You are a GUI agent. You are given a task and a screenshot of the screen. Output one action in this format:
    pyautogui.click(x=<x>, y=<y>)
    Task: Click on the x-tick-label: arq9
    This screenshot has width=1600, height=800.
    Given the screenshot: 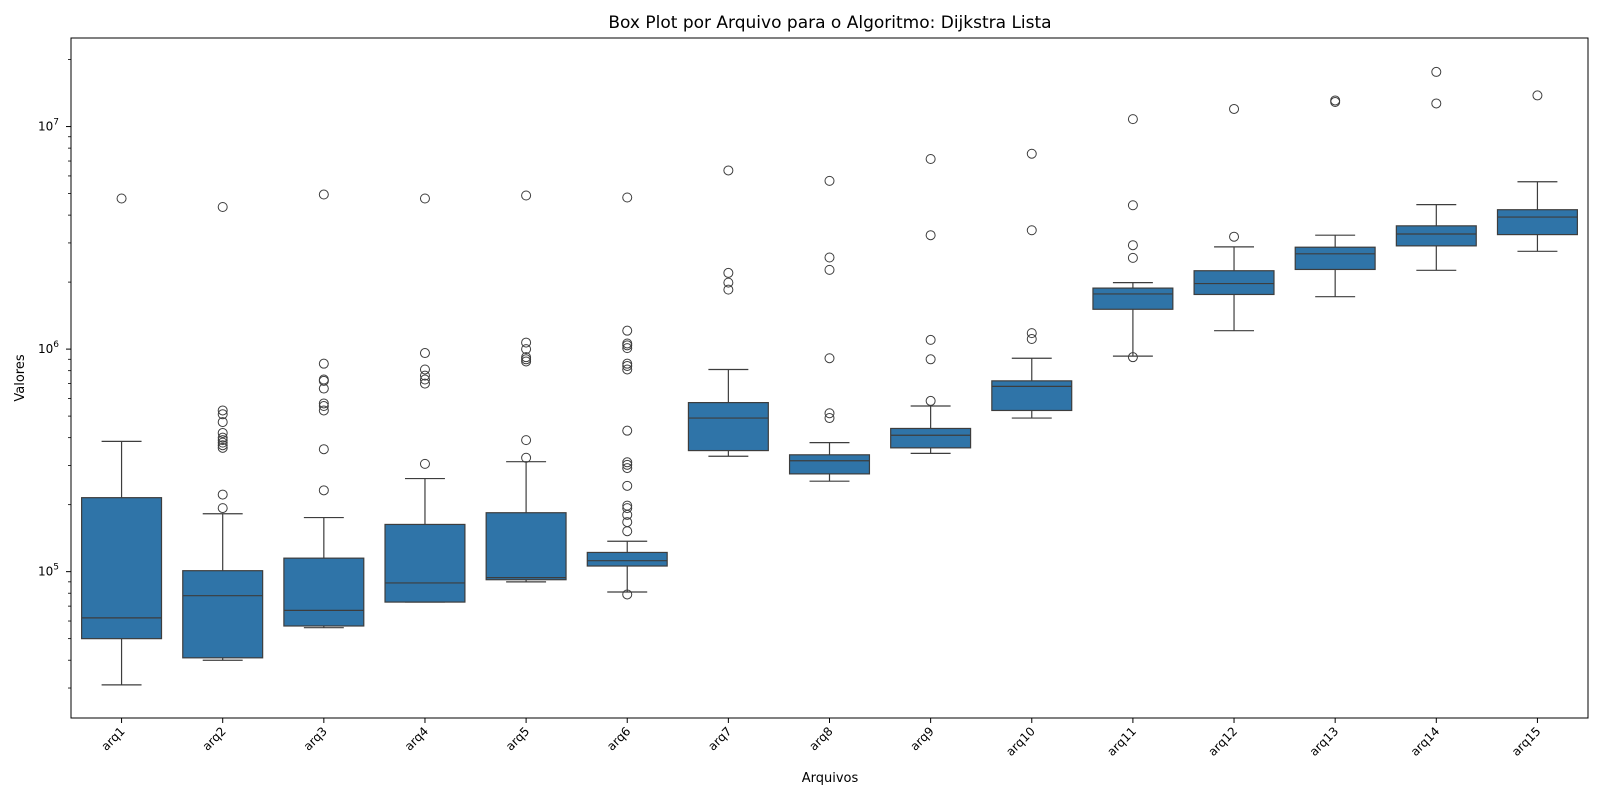 What is the action you would take?
    pyautogui.click(x=922, y=738)
    